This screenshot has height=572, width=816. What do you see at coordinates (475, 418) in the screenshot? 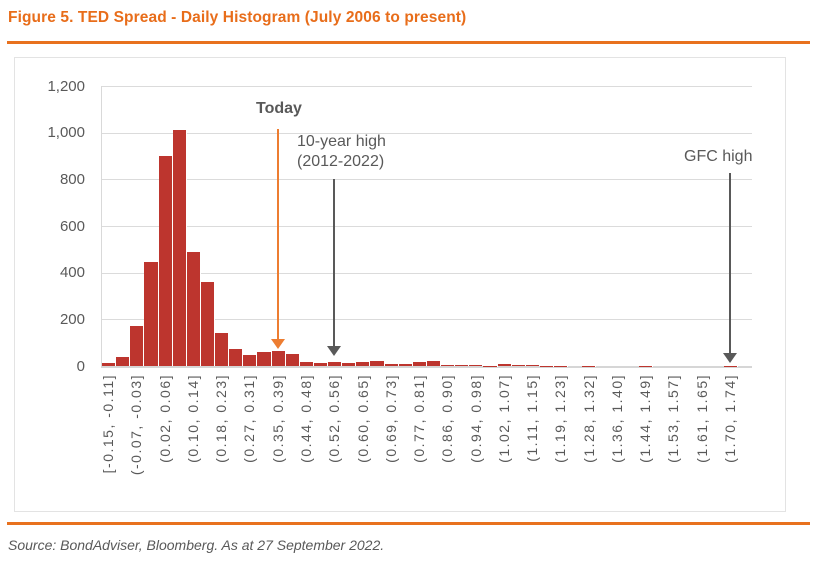
I see `x-axis-tick-label: (0.94, 0.98]` at bounding box center [475, 418].